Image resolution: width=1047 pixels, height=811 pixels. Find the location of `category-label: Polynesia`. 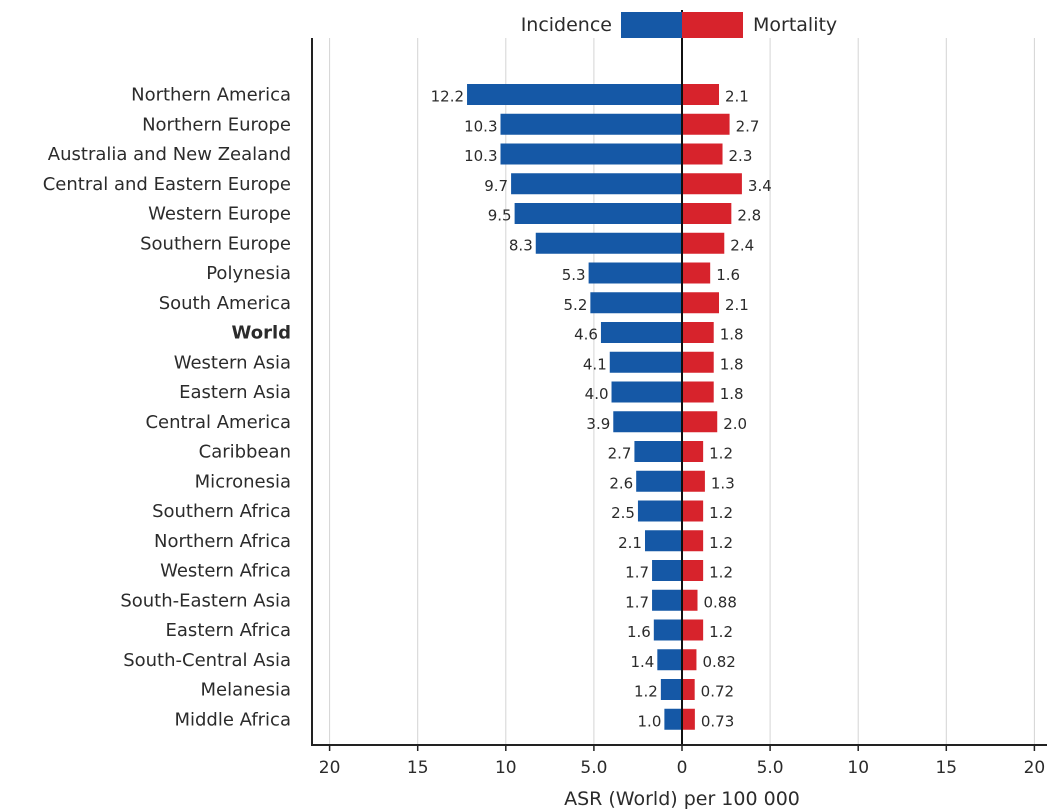

category-label: Polynesia is located at coordinates (248, 273).